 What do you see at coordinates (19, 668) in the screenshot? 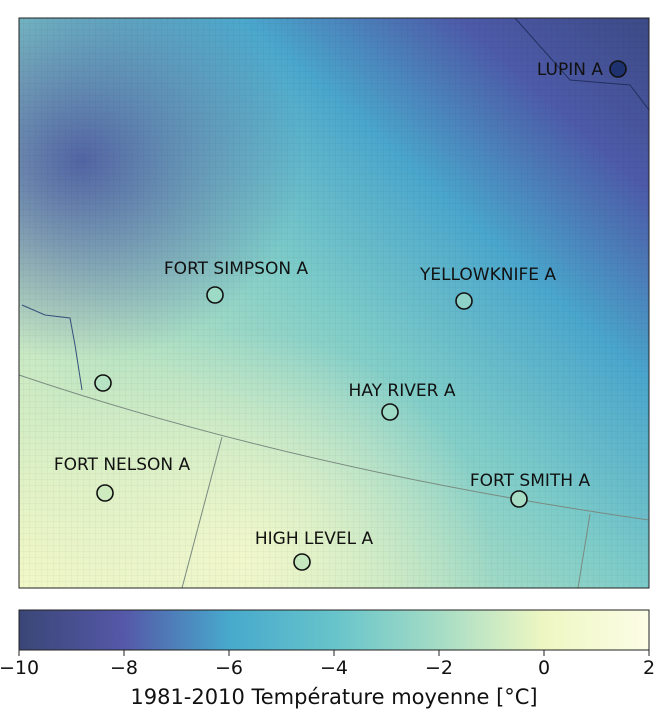
I see `colorbar-tick-label: −10` at bounding box center [19, 668].